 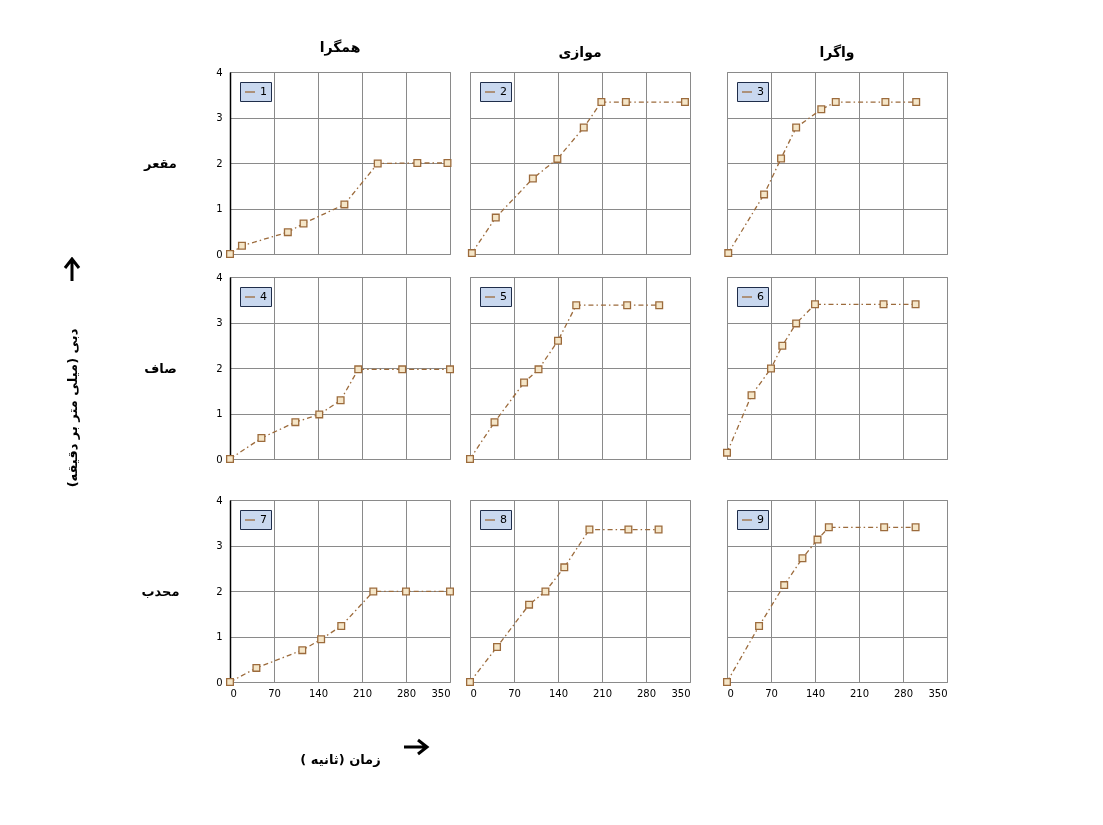 I want to click on legend-label: 5, so click(x=503, y=296).